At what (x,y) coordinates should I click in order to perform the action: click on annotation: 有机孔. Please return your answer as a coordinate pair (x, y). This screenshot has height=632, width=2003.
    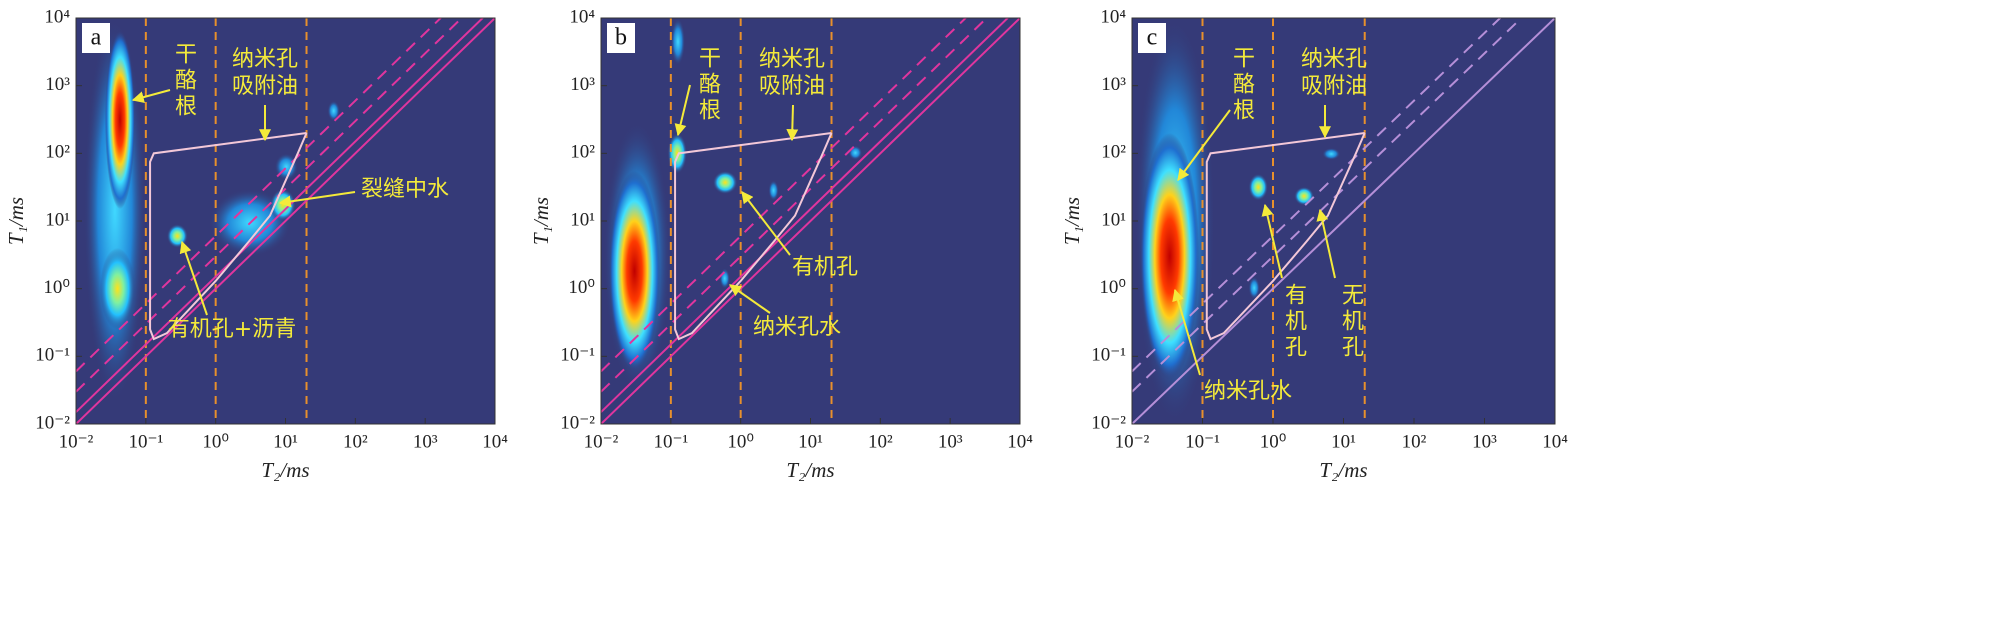
    Looking at the image, I should click on (825, 267).